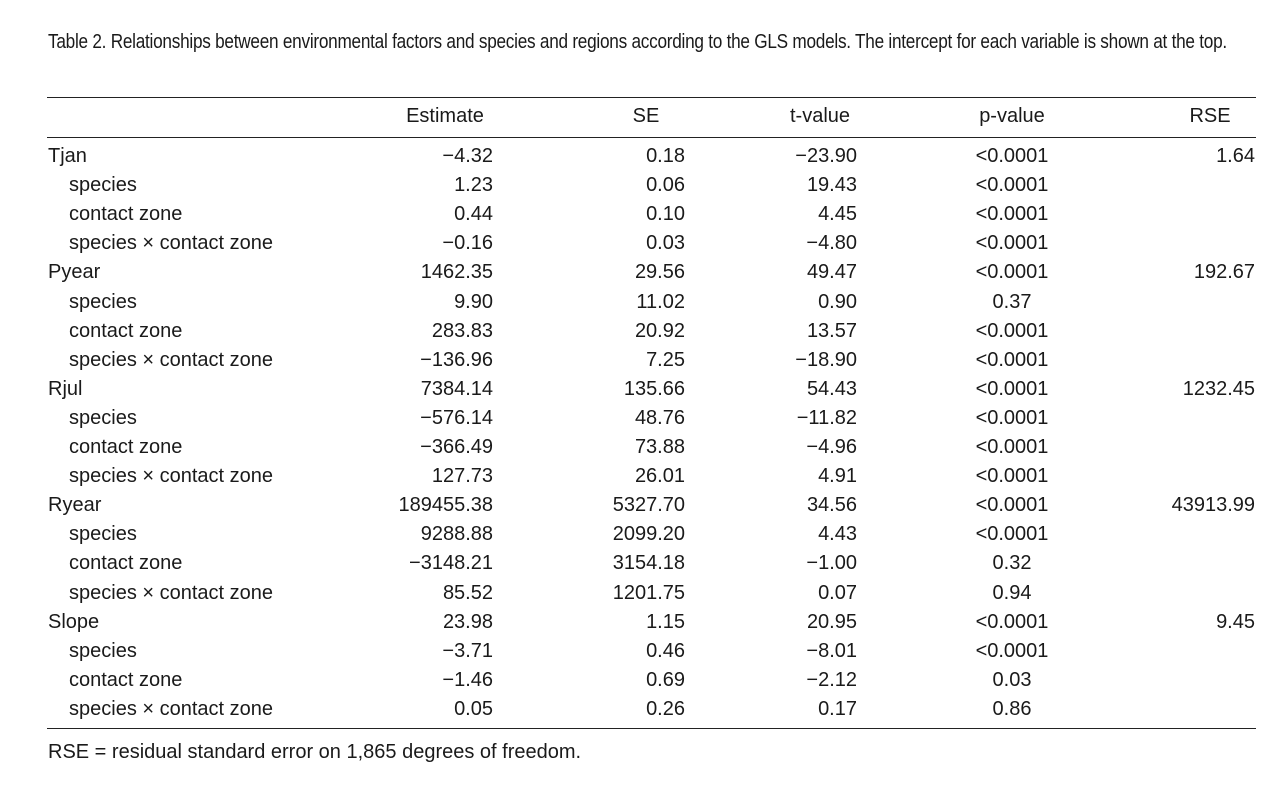 The image size is (1286, 799). What do you see at coordinates (659, 447) in the screenshot?
I see `cell-se: 73.88` at bounding box center [659, 447].